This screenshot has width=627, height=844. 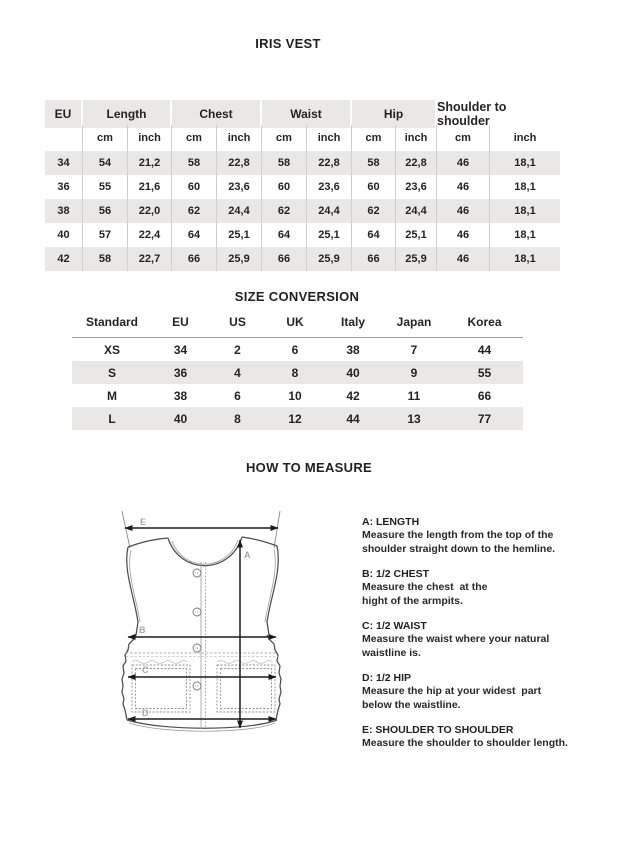 I want to click on right-pocket-inner, so click(x=246, y=688).